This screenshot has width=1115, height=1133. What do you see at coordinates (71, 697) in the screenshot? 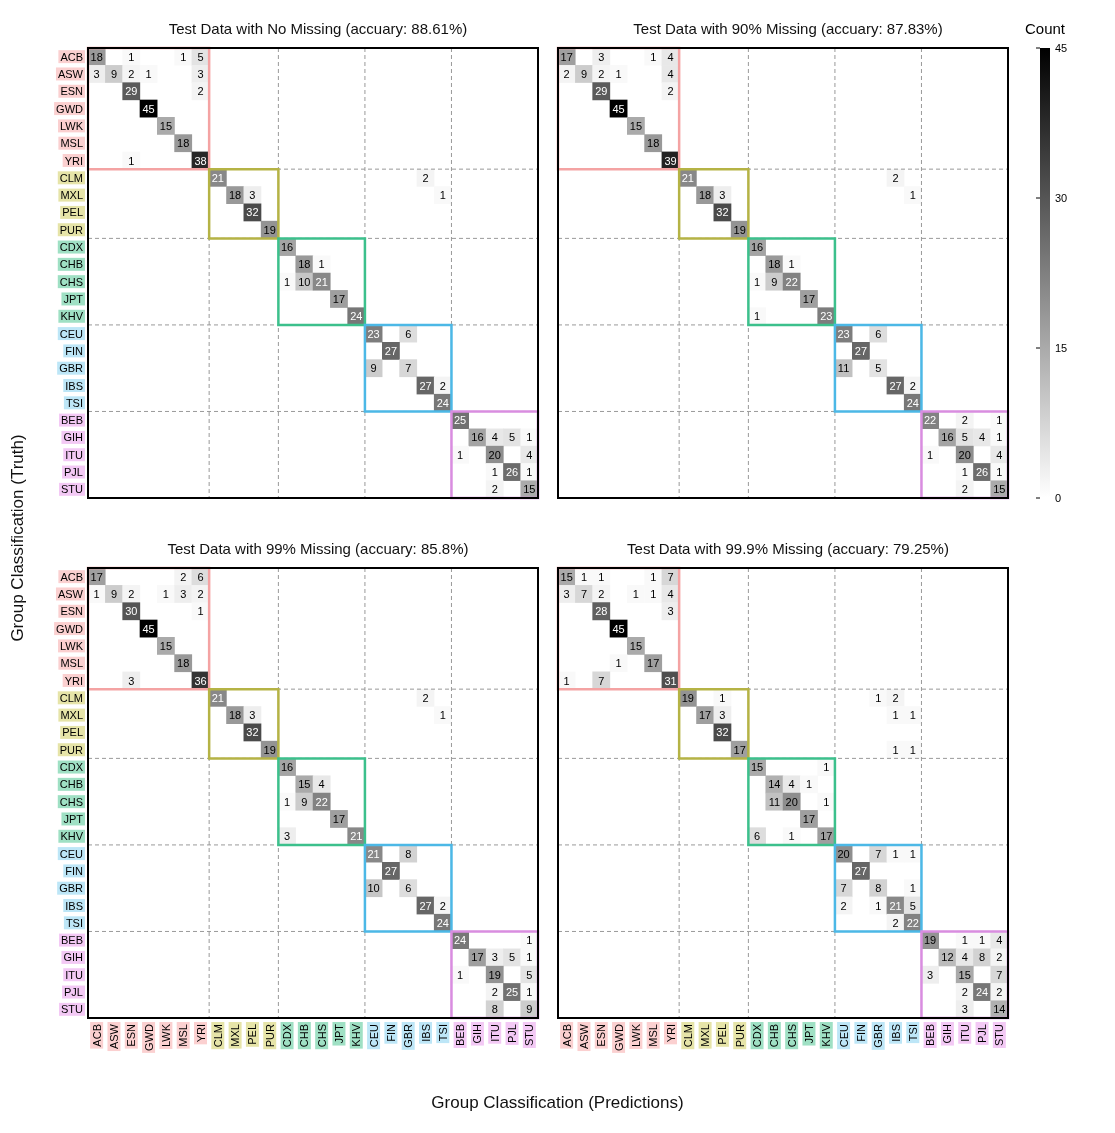
I see `y-tick-label: CLM` at bounding box center [71, 697].